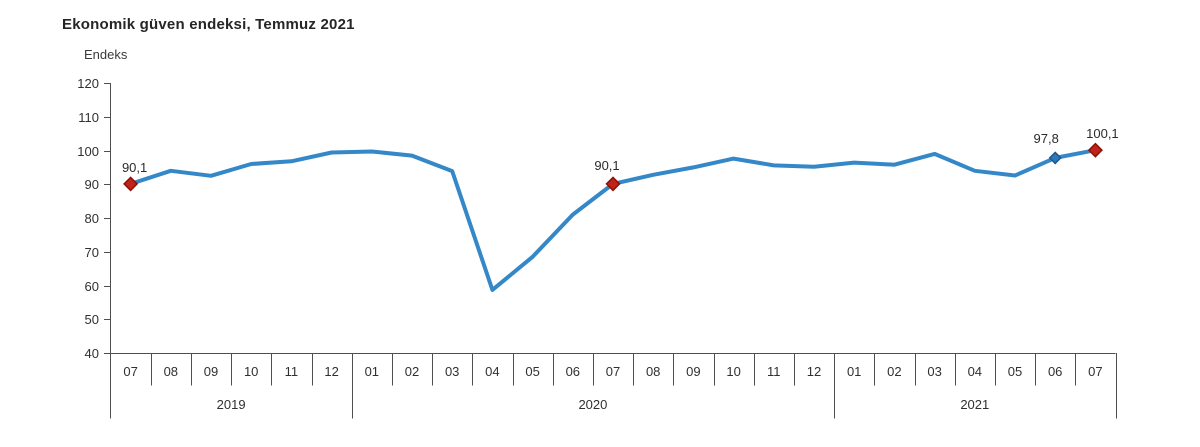 The height and width of the screenshot is (447, 1200). I want to click on y-axis-tick-label: 60, so click(92, 286).